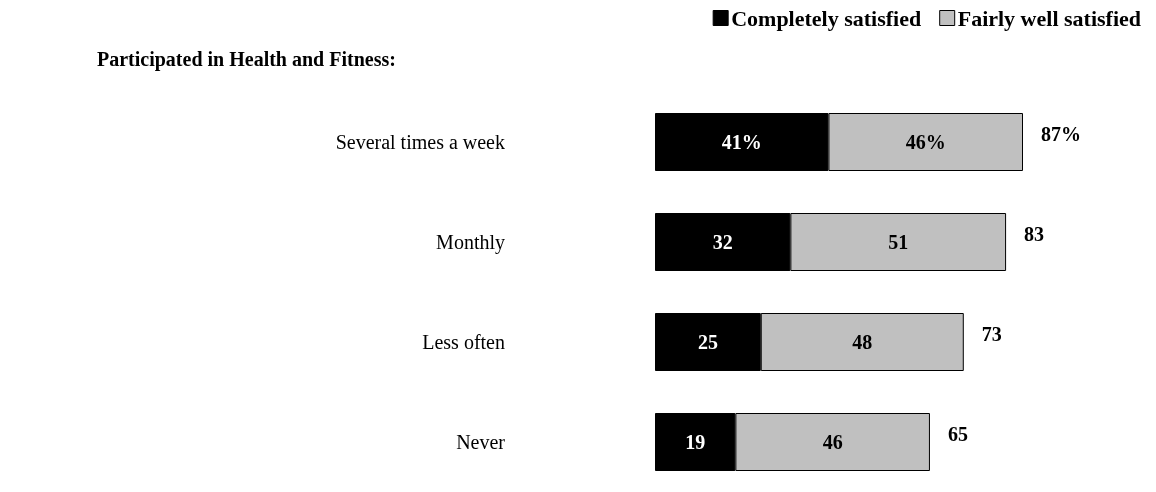  I want to click on text: Participated in Health and Fitness:, so click(246, 59).